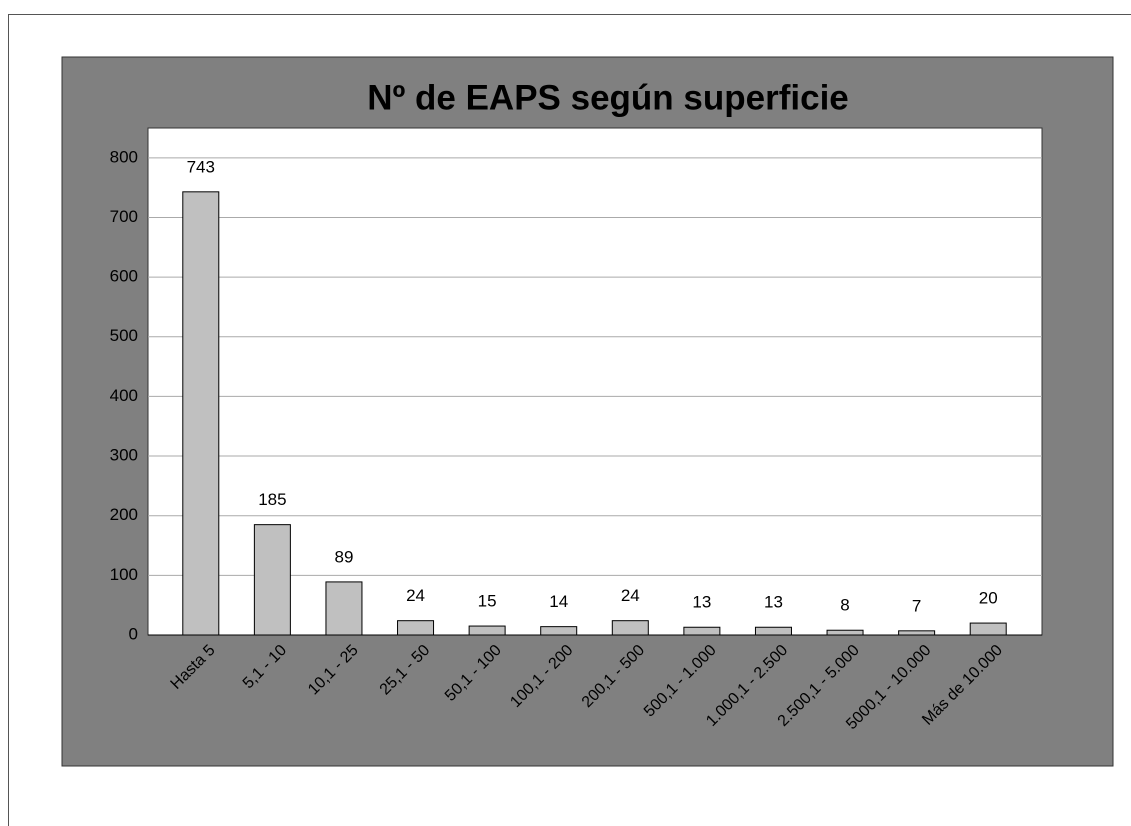 The height and width of the screenshot is (826, 1131). Describe the element at coordinates (124, 216) in the screenshot. I see `y-tick-label: 700` at that location.